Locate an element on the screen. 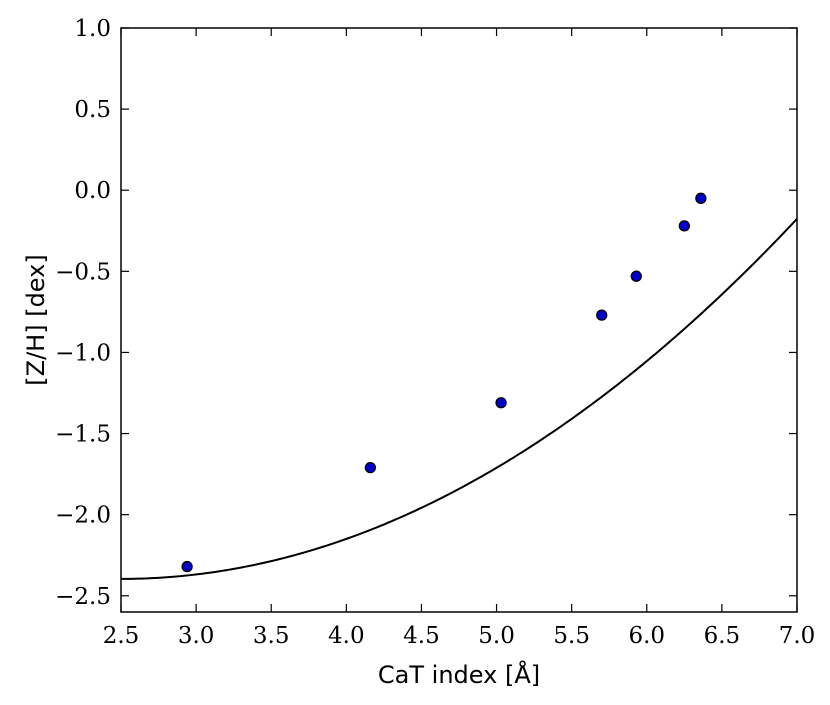 This screenshot has height=705, width=830. y-tick-label: 1.0 is located at coordinates (92, 29).